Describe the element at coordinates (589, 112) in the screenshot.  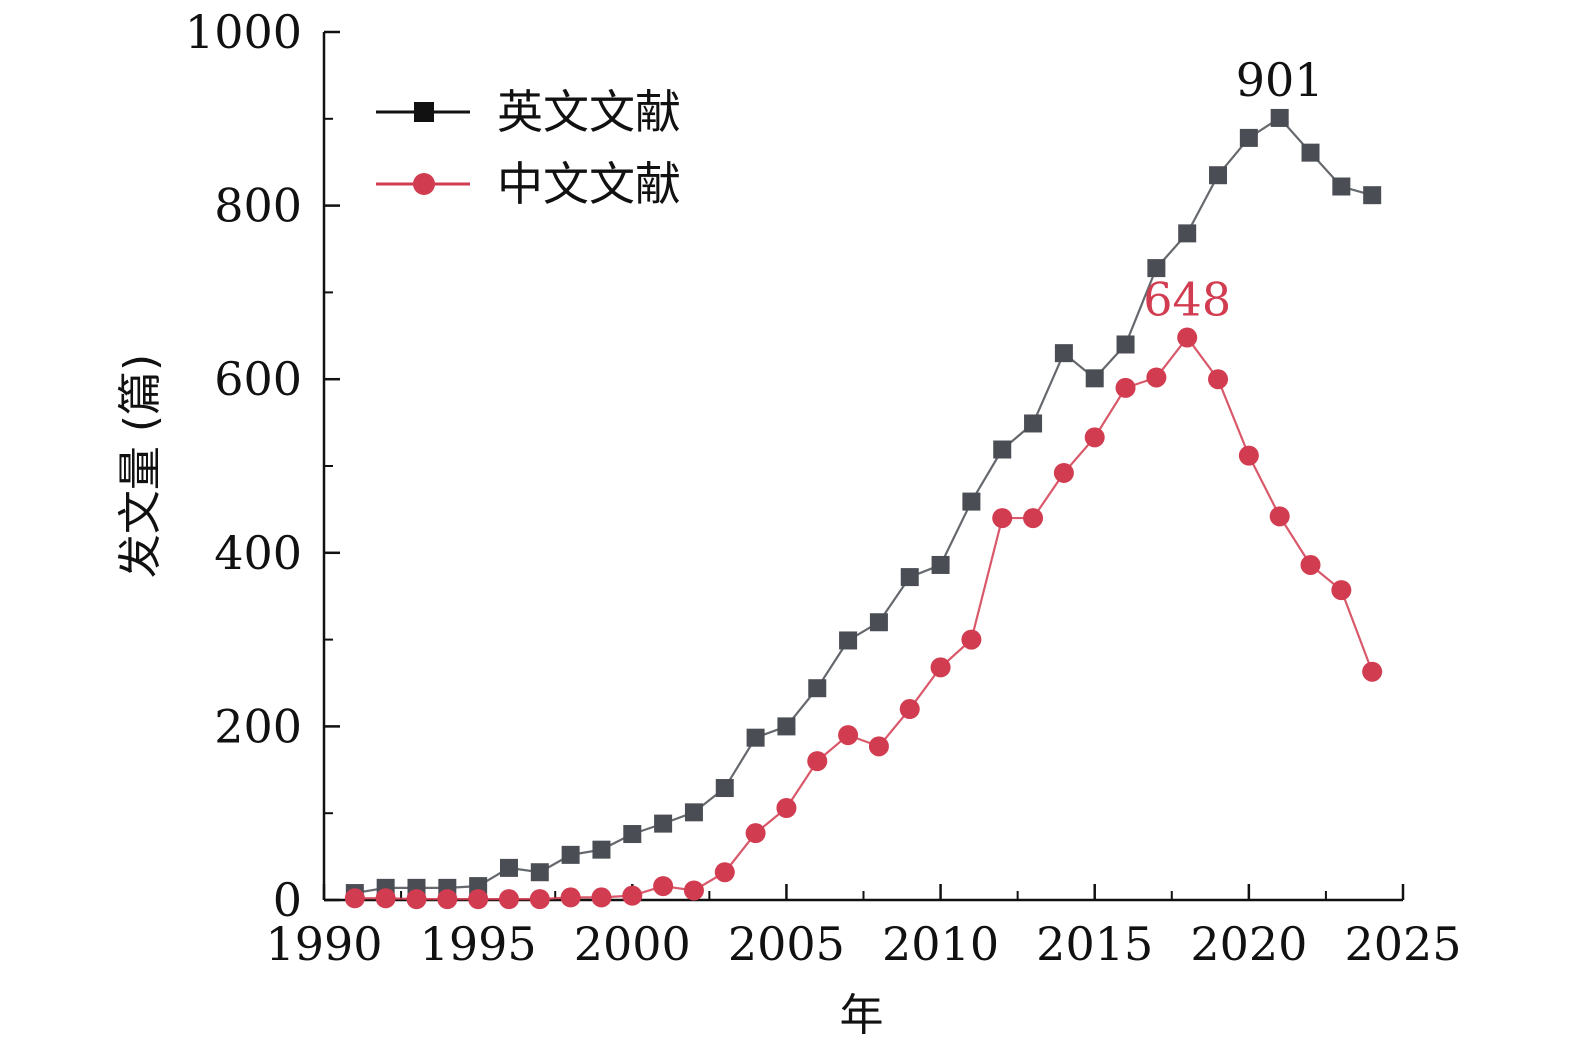
I see `legend-label: 英文文献` at that location.